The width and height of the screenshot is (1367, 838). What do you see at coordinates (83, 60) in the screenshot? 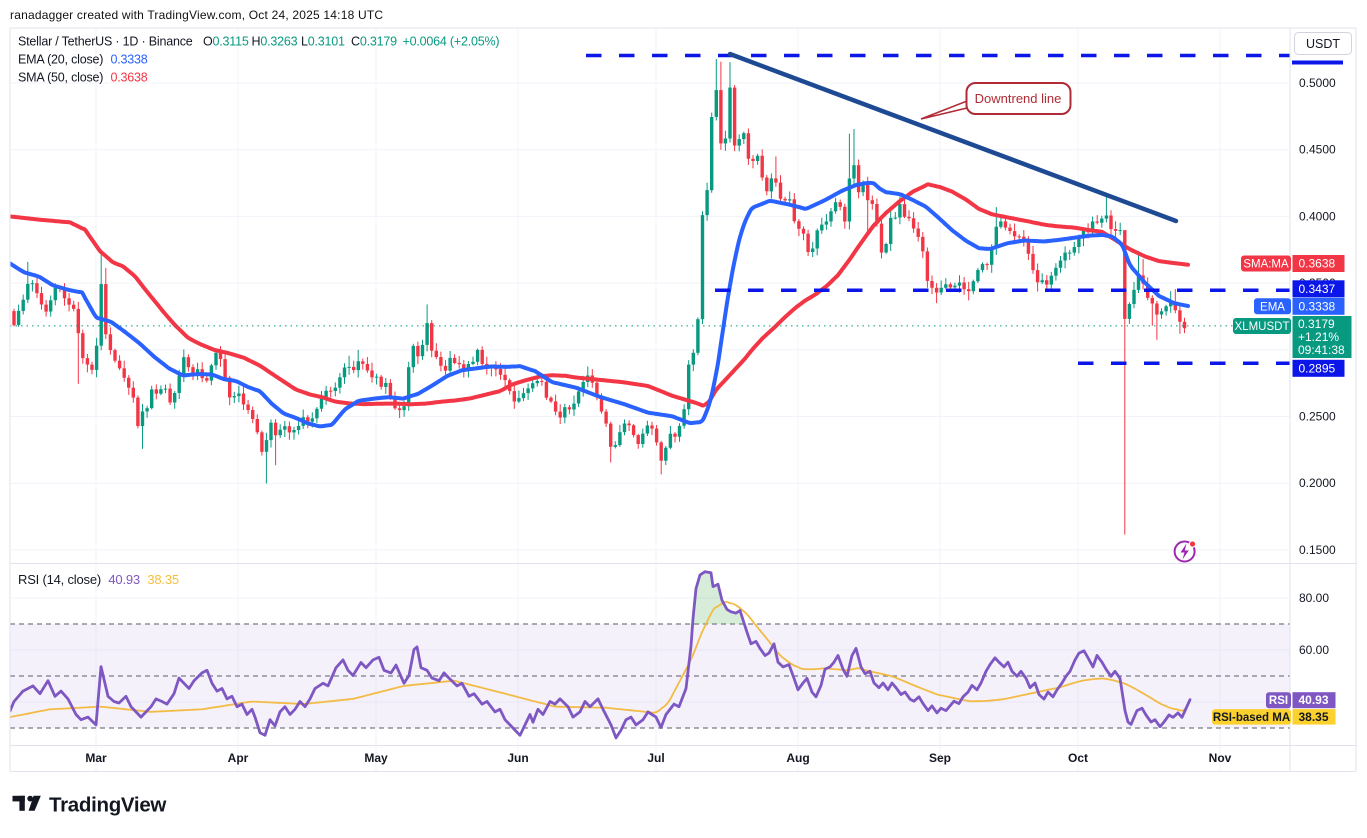
I see `svg-text: EMA (20, close) 0.3338` at bounding box center [83, 60].